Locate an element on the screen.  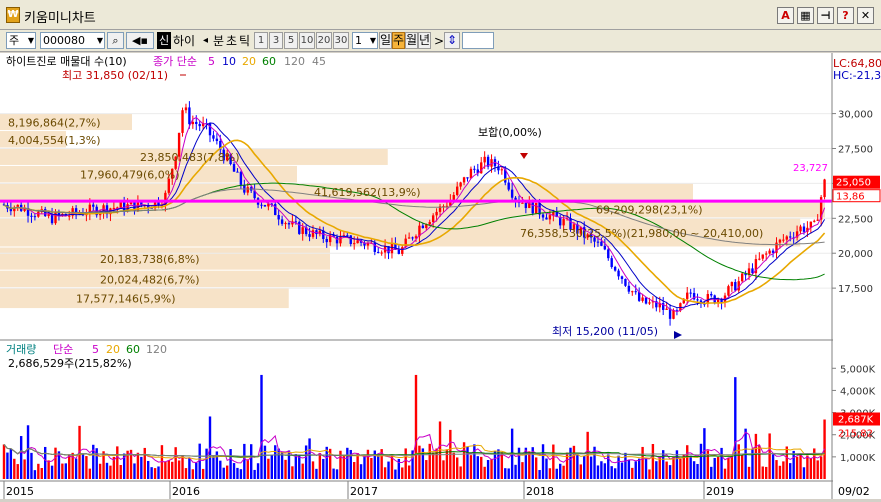
left-arrow-icon: ◂ is located at coordinates (206, 40).